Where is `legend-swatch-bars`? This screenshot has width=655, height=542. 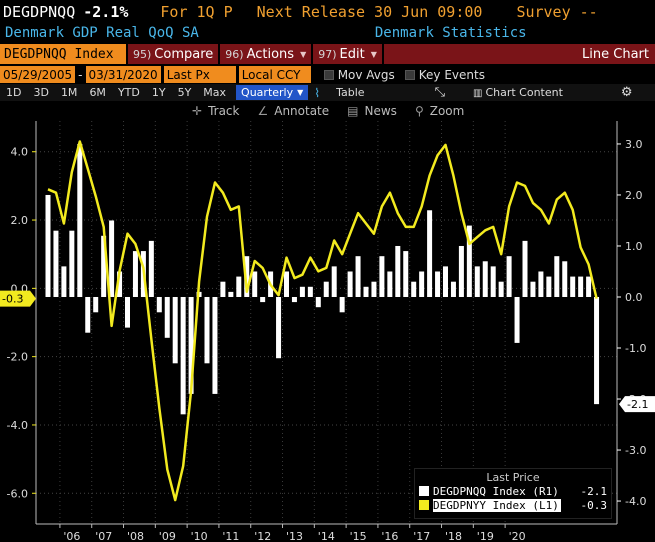
legend-swatch-bars is located at coordinates (424, 491).